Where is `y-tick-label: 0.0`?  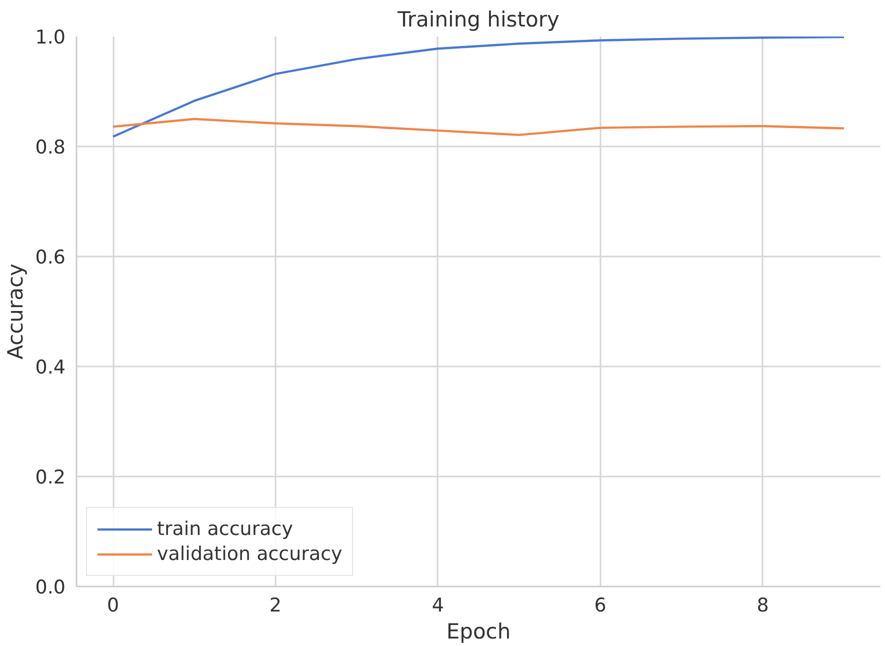 y-tick-label: 0.0 is located at coordinates (50, 587).